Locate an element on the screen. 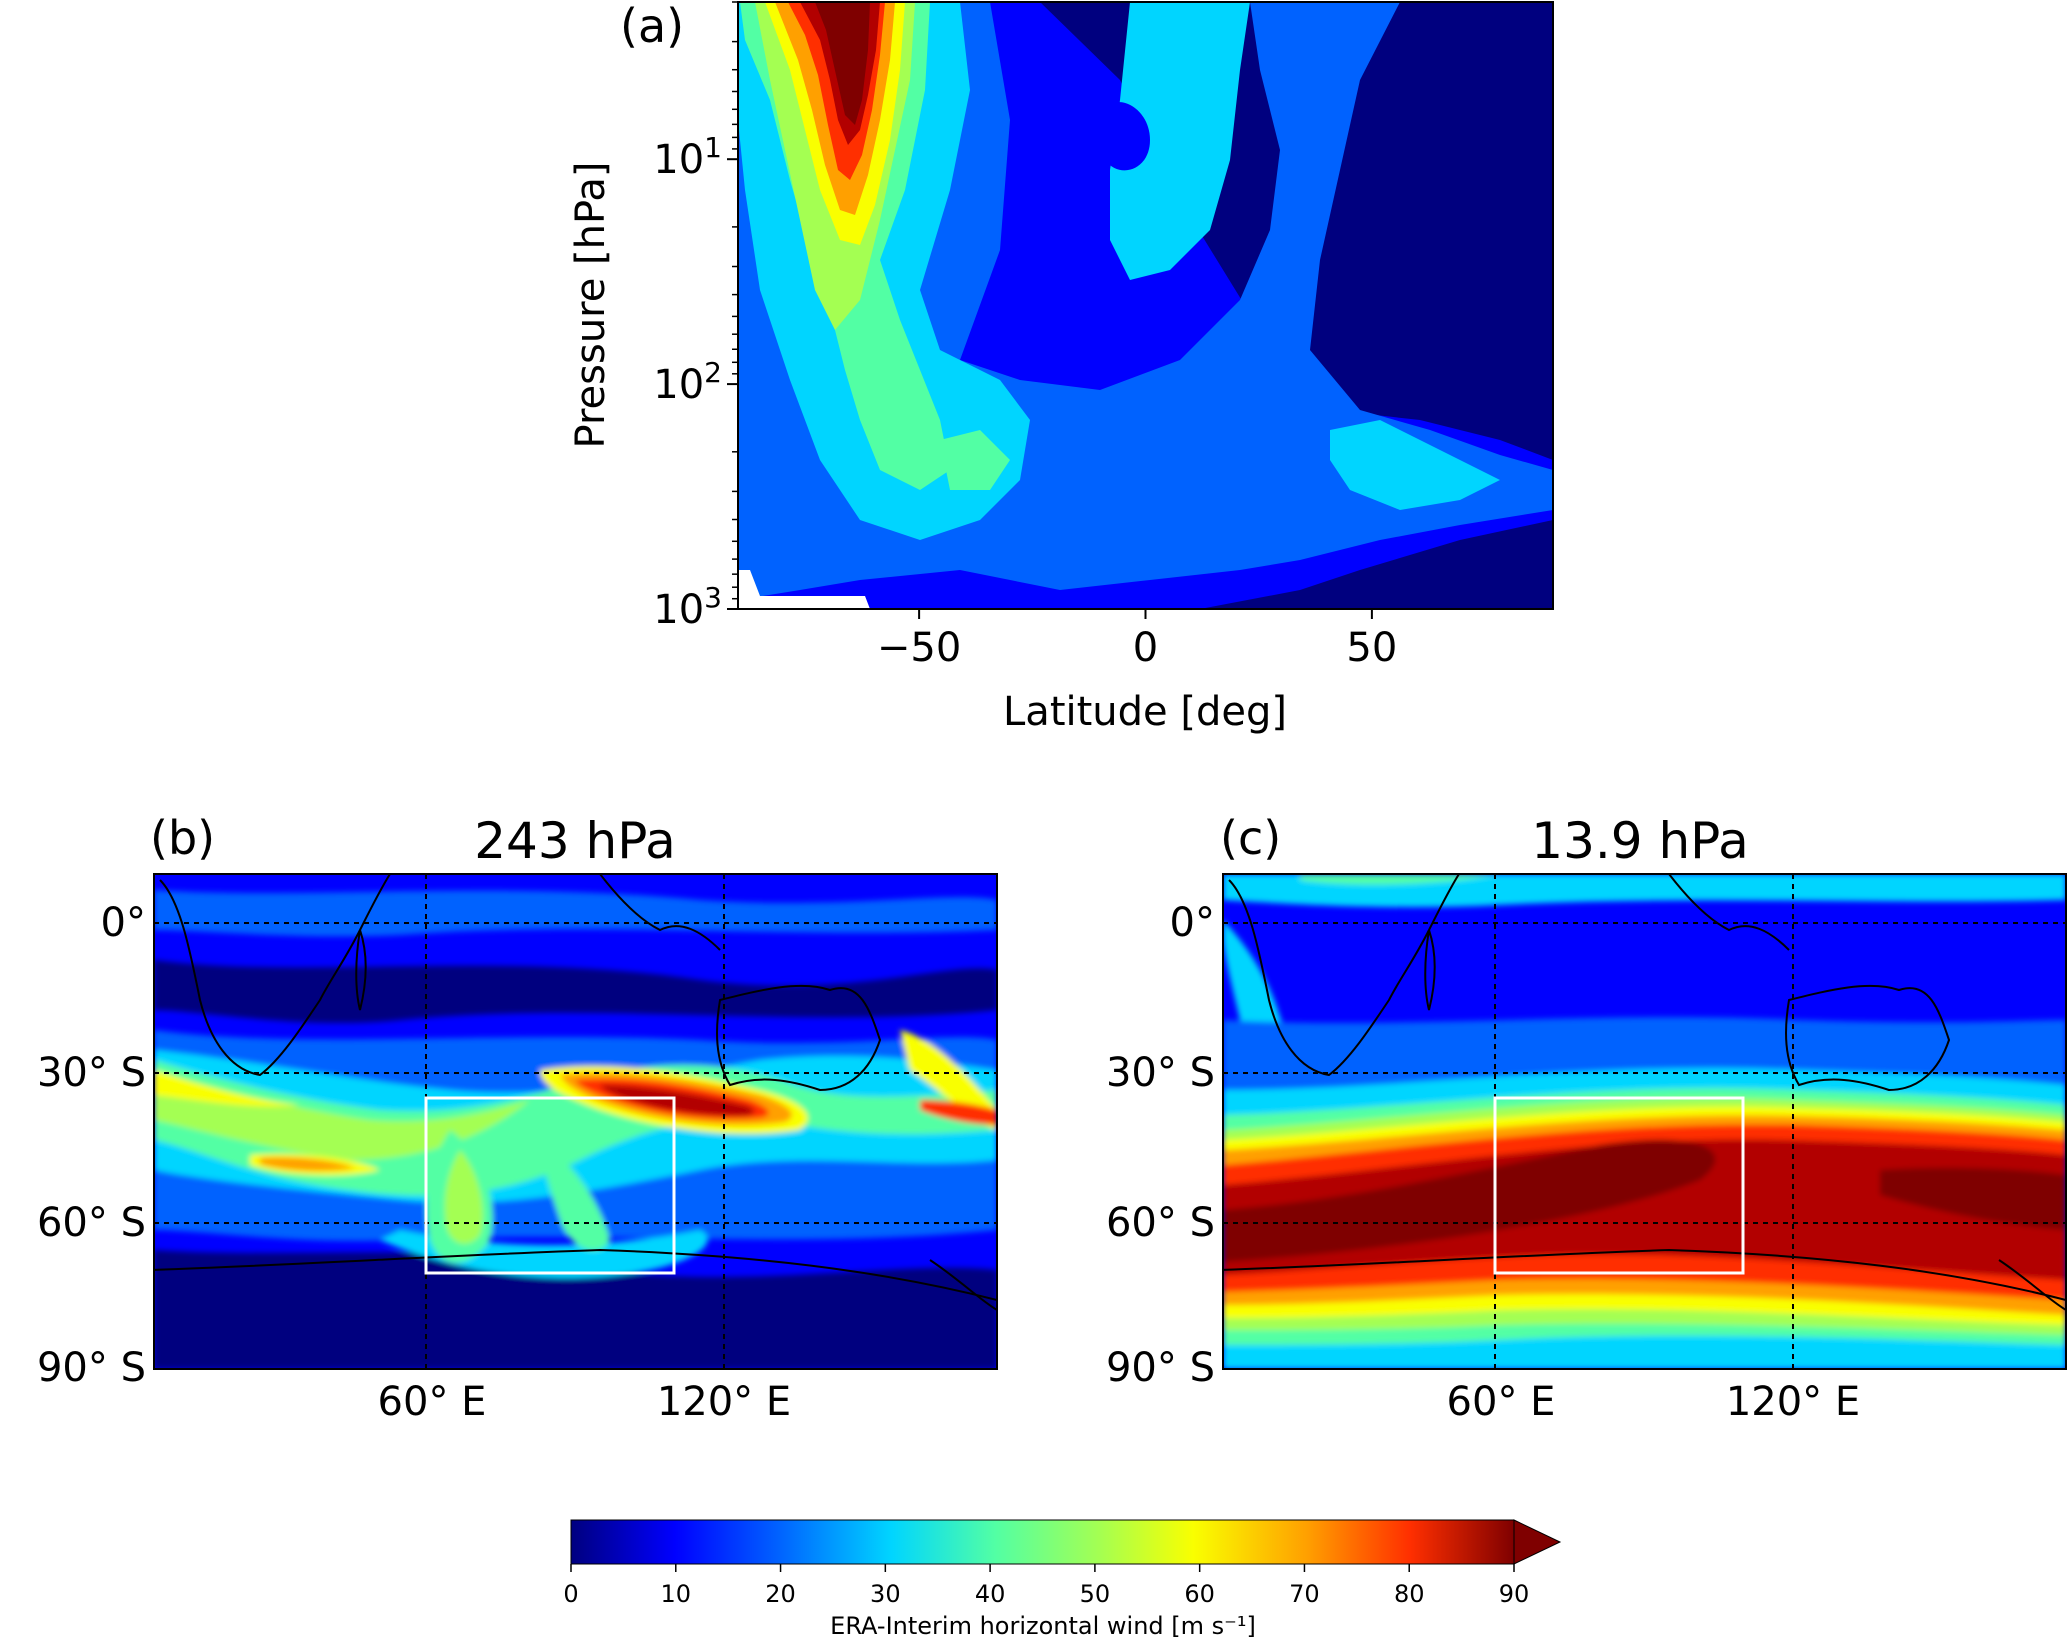 This screenshot has height=1641, width=2067. panel-c-label: (c) is located at coordinates (1250, 838).